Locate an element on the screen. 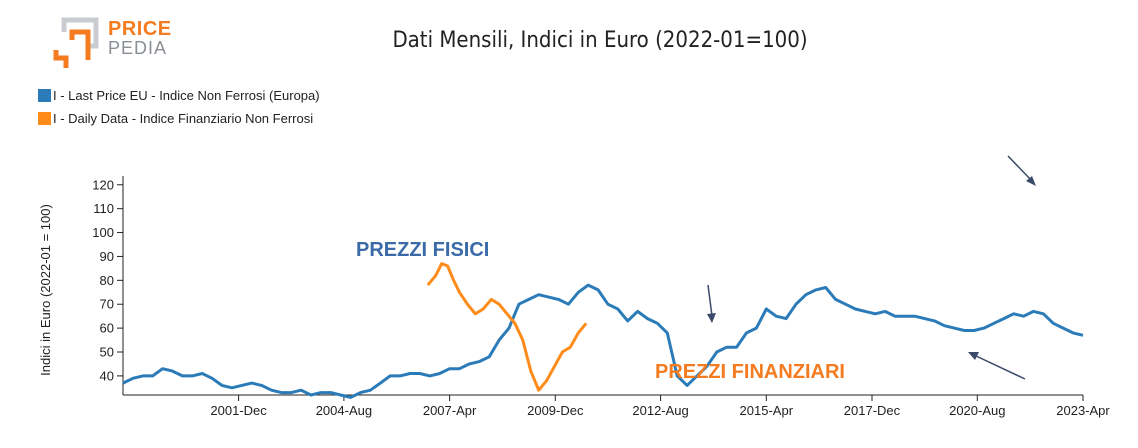 This screenshot has width=1138, height=448. y-tick-label: 120 is located at coordinates (103, 184).